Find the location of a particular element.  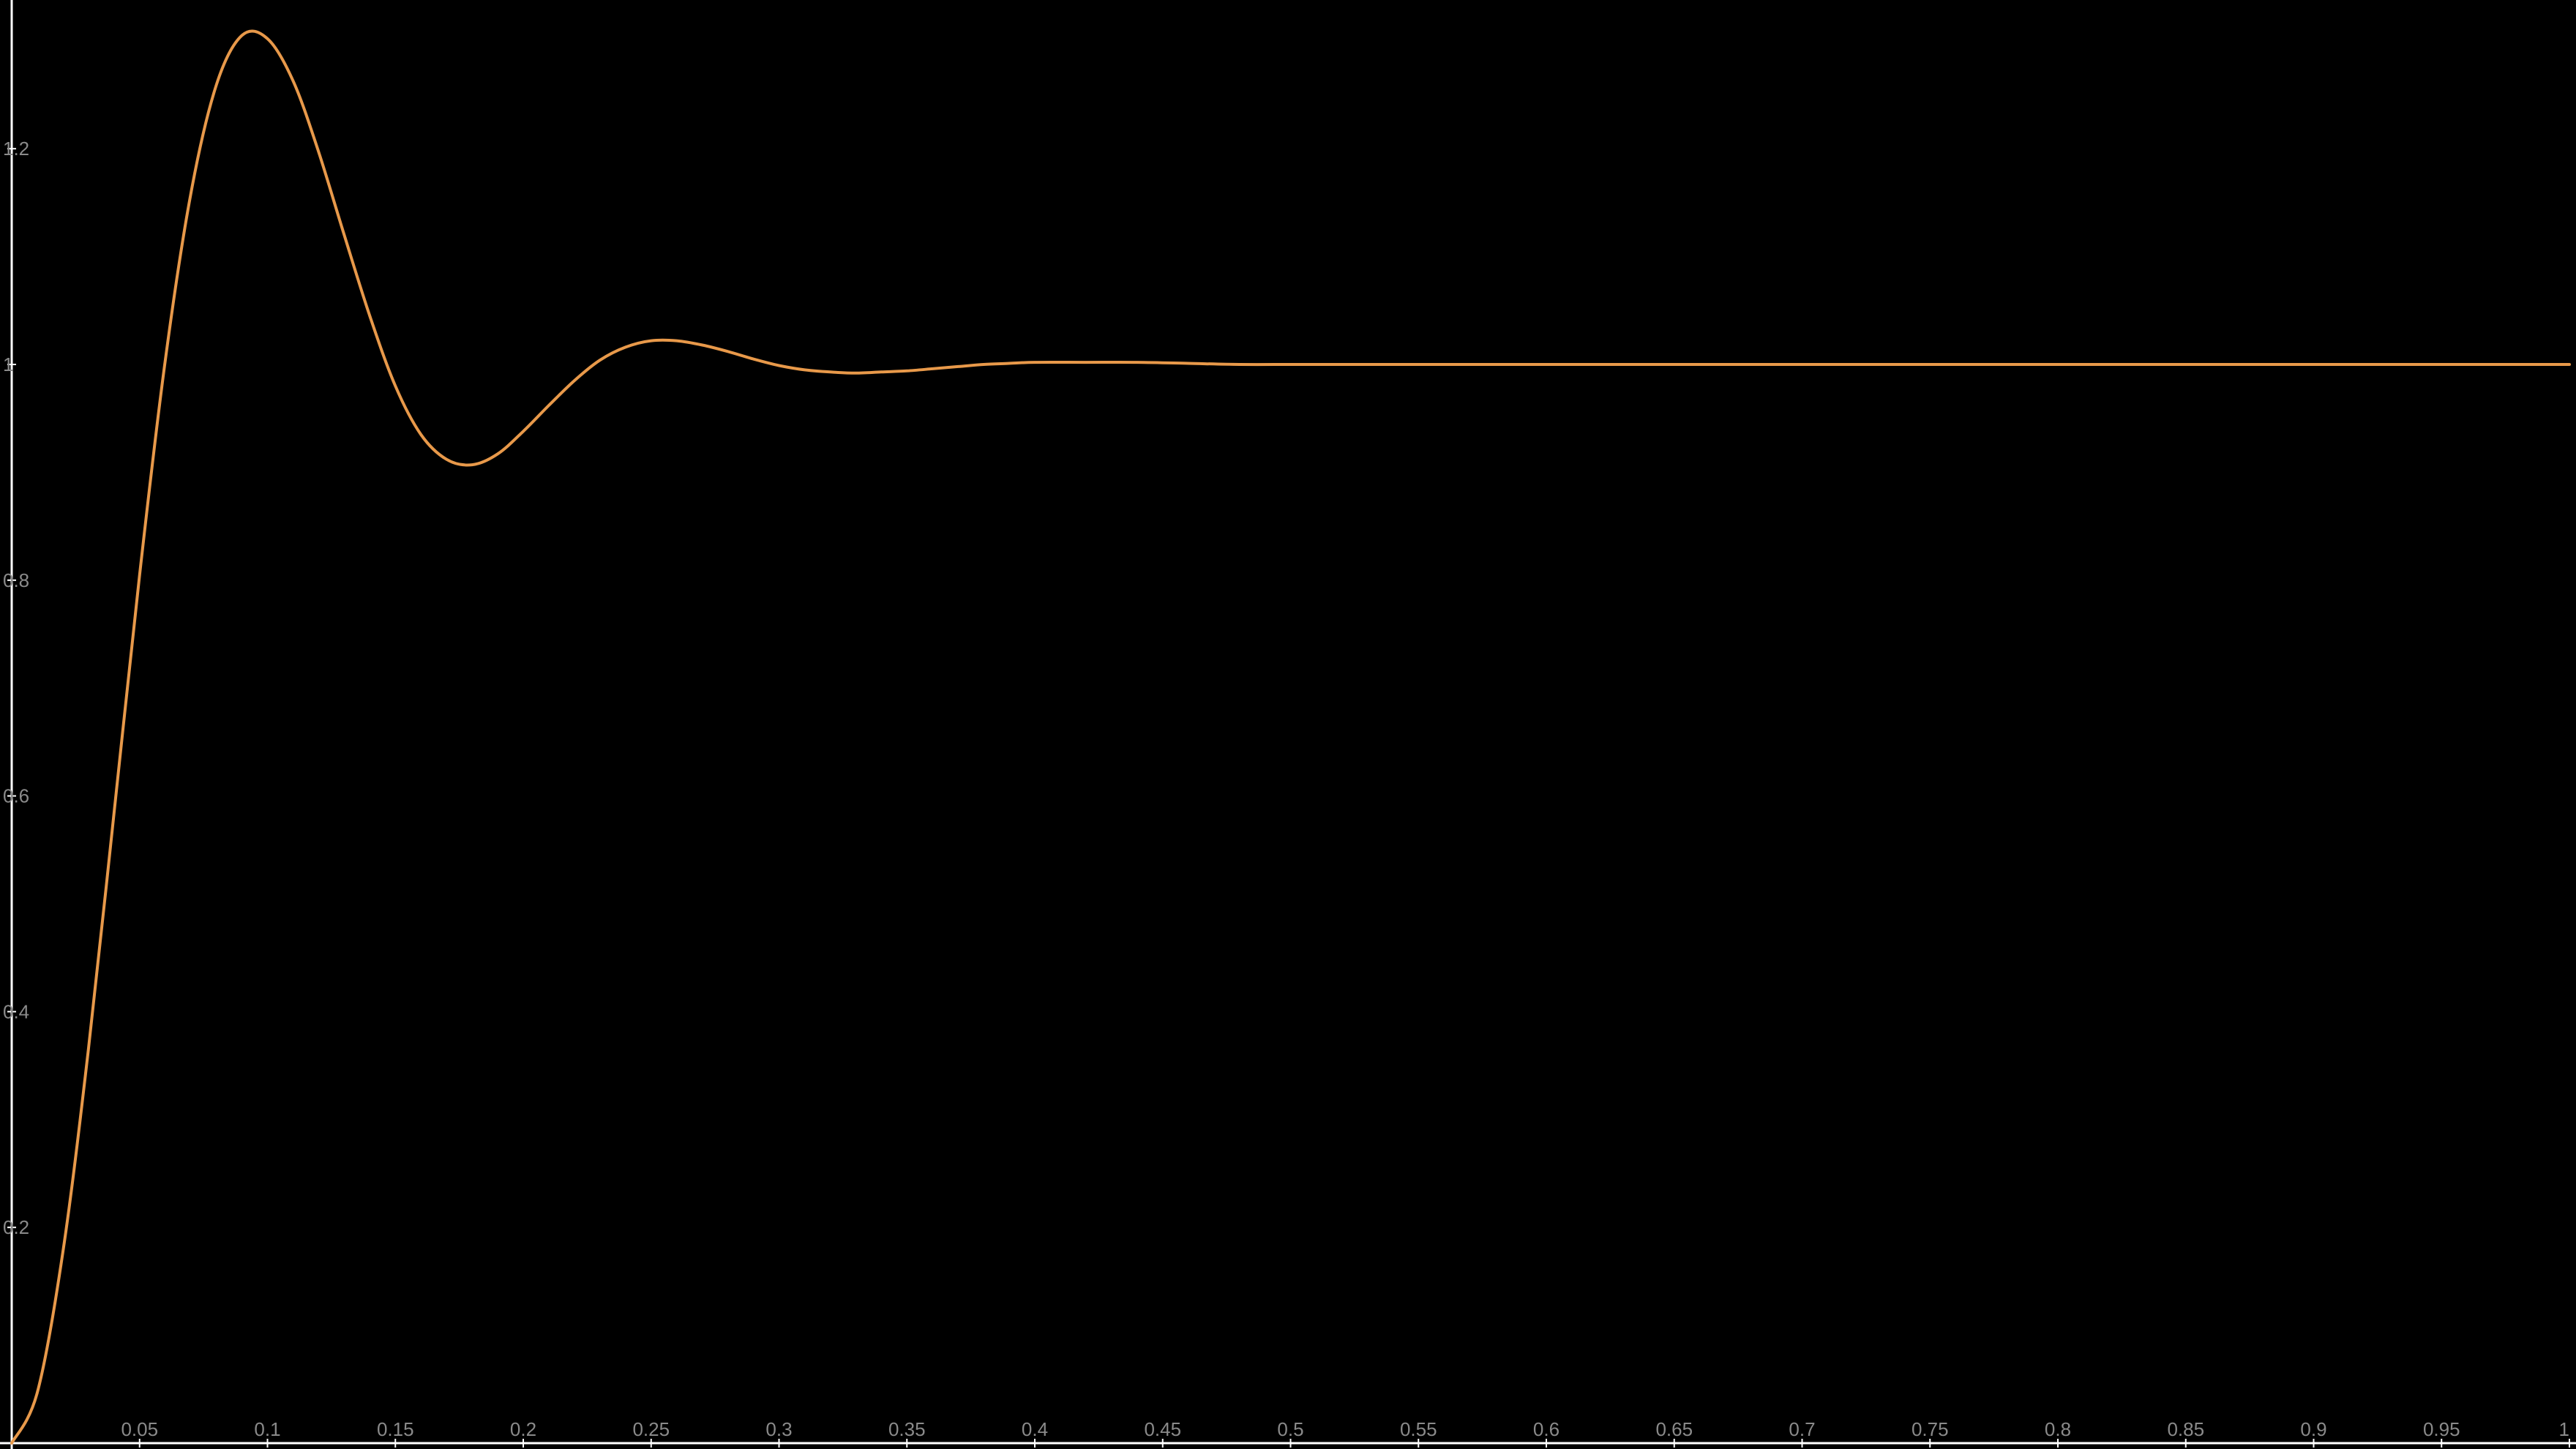

x-tick-label: 0.8 is located at coordinates (2058, 1429).